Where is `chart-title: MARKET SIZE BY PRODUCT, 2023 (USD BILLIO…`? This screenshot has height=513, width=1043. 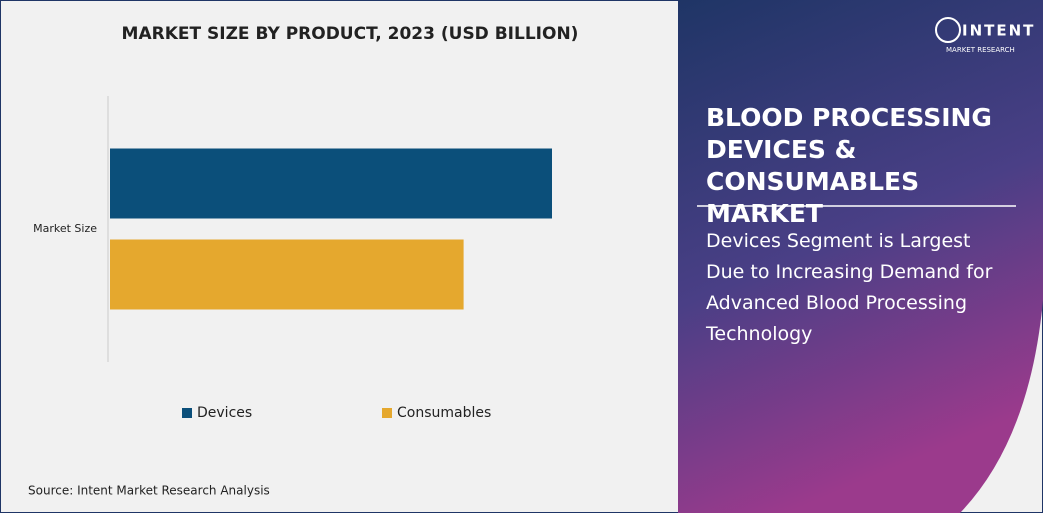
chart-title: MARKET SIZE BY PRODUCT, 2023 (USD BILLIO… is located at coordinates (350, 34).